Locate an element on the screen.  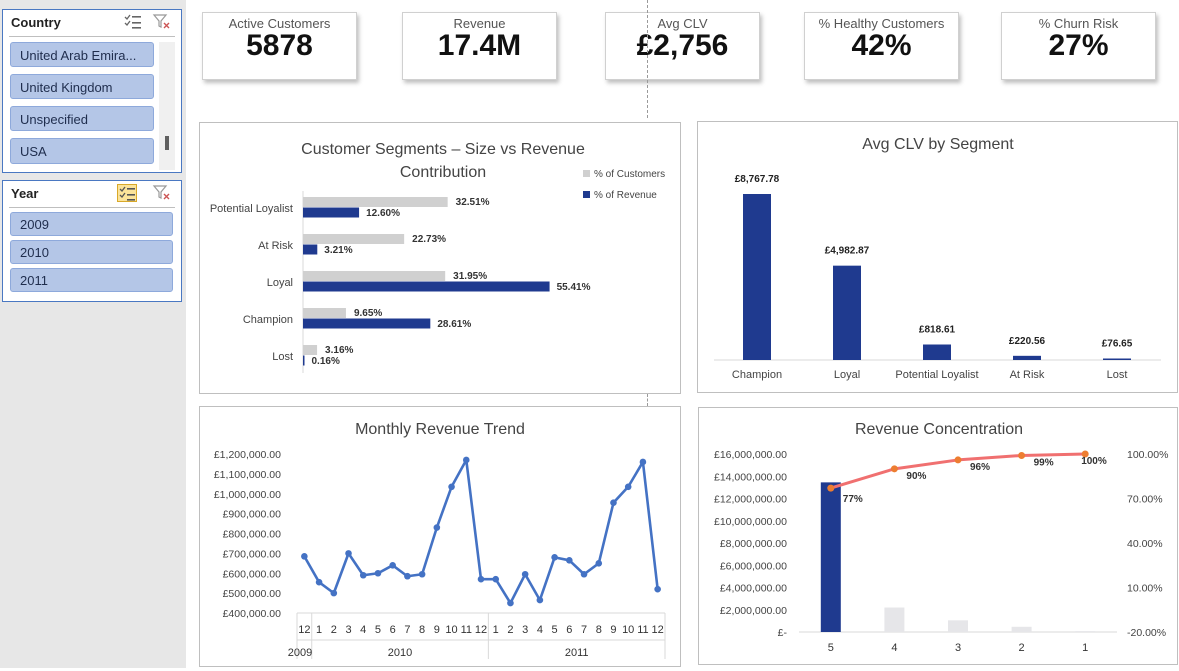
category-label: Loyal is located at coordinates (847, 375).